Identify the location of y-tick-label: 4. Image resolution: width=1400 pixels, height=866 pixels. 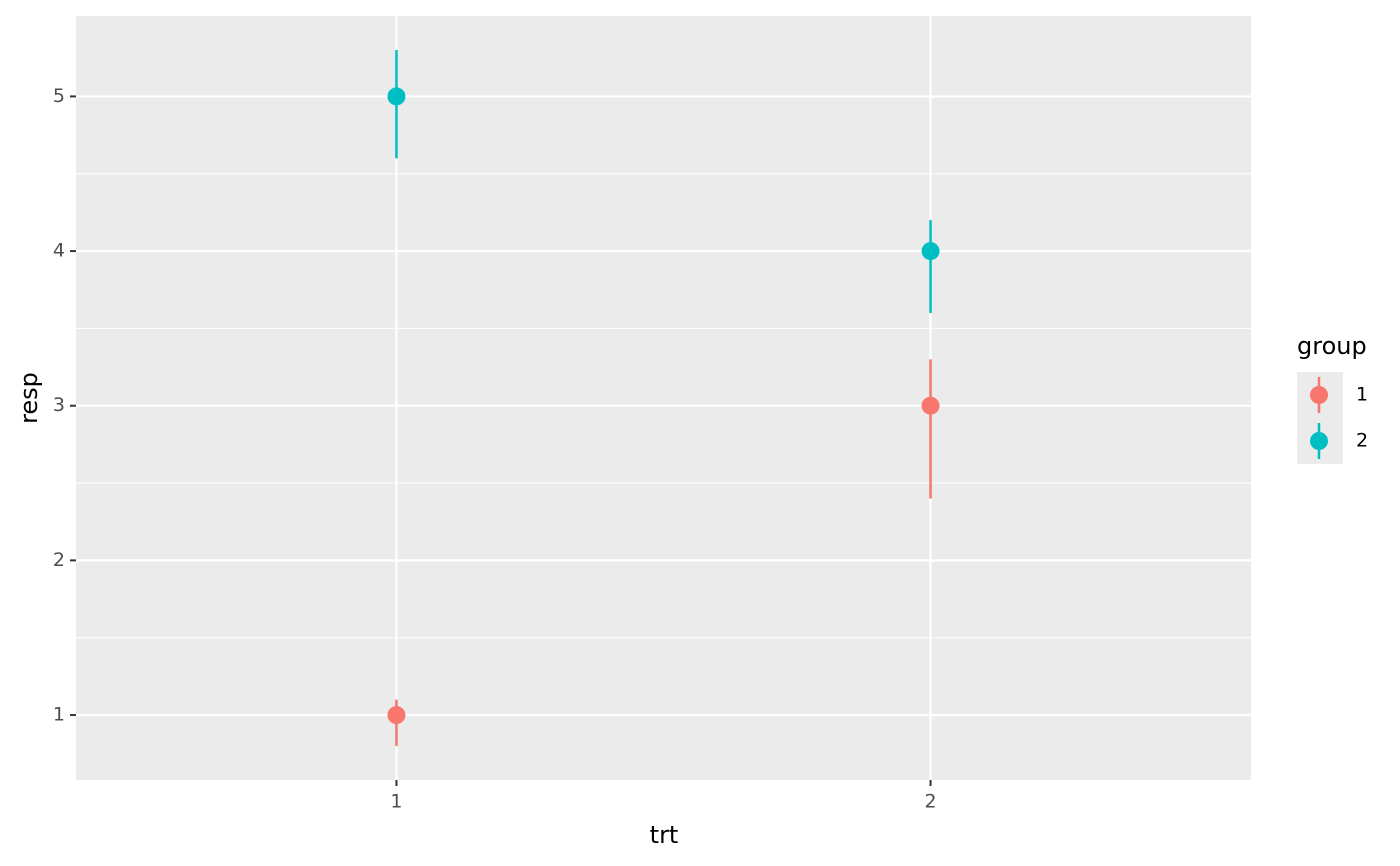
(59, 251).